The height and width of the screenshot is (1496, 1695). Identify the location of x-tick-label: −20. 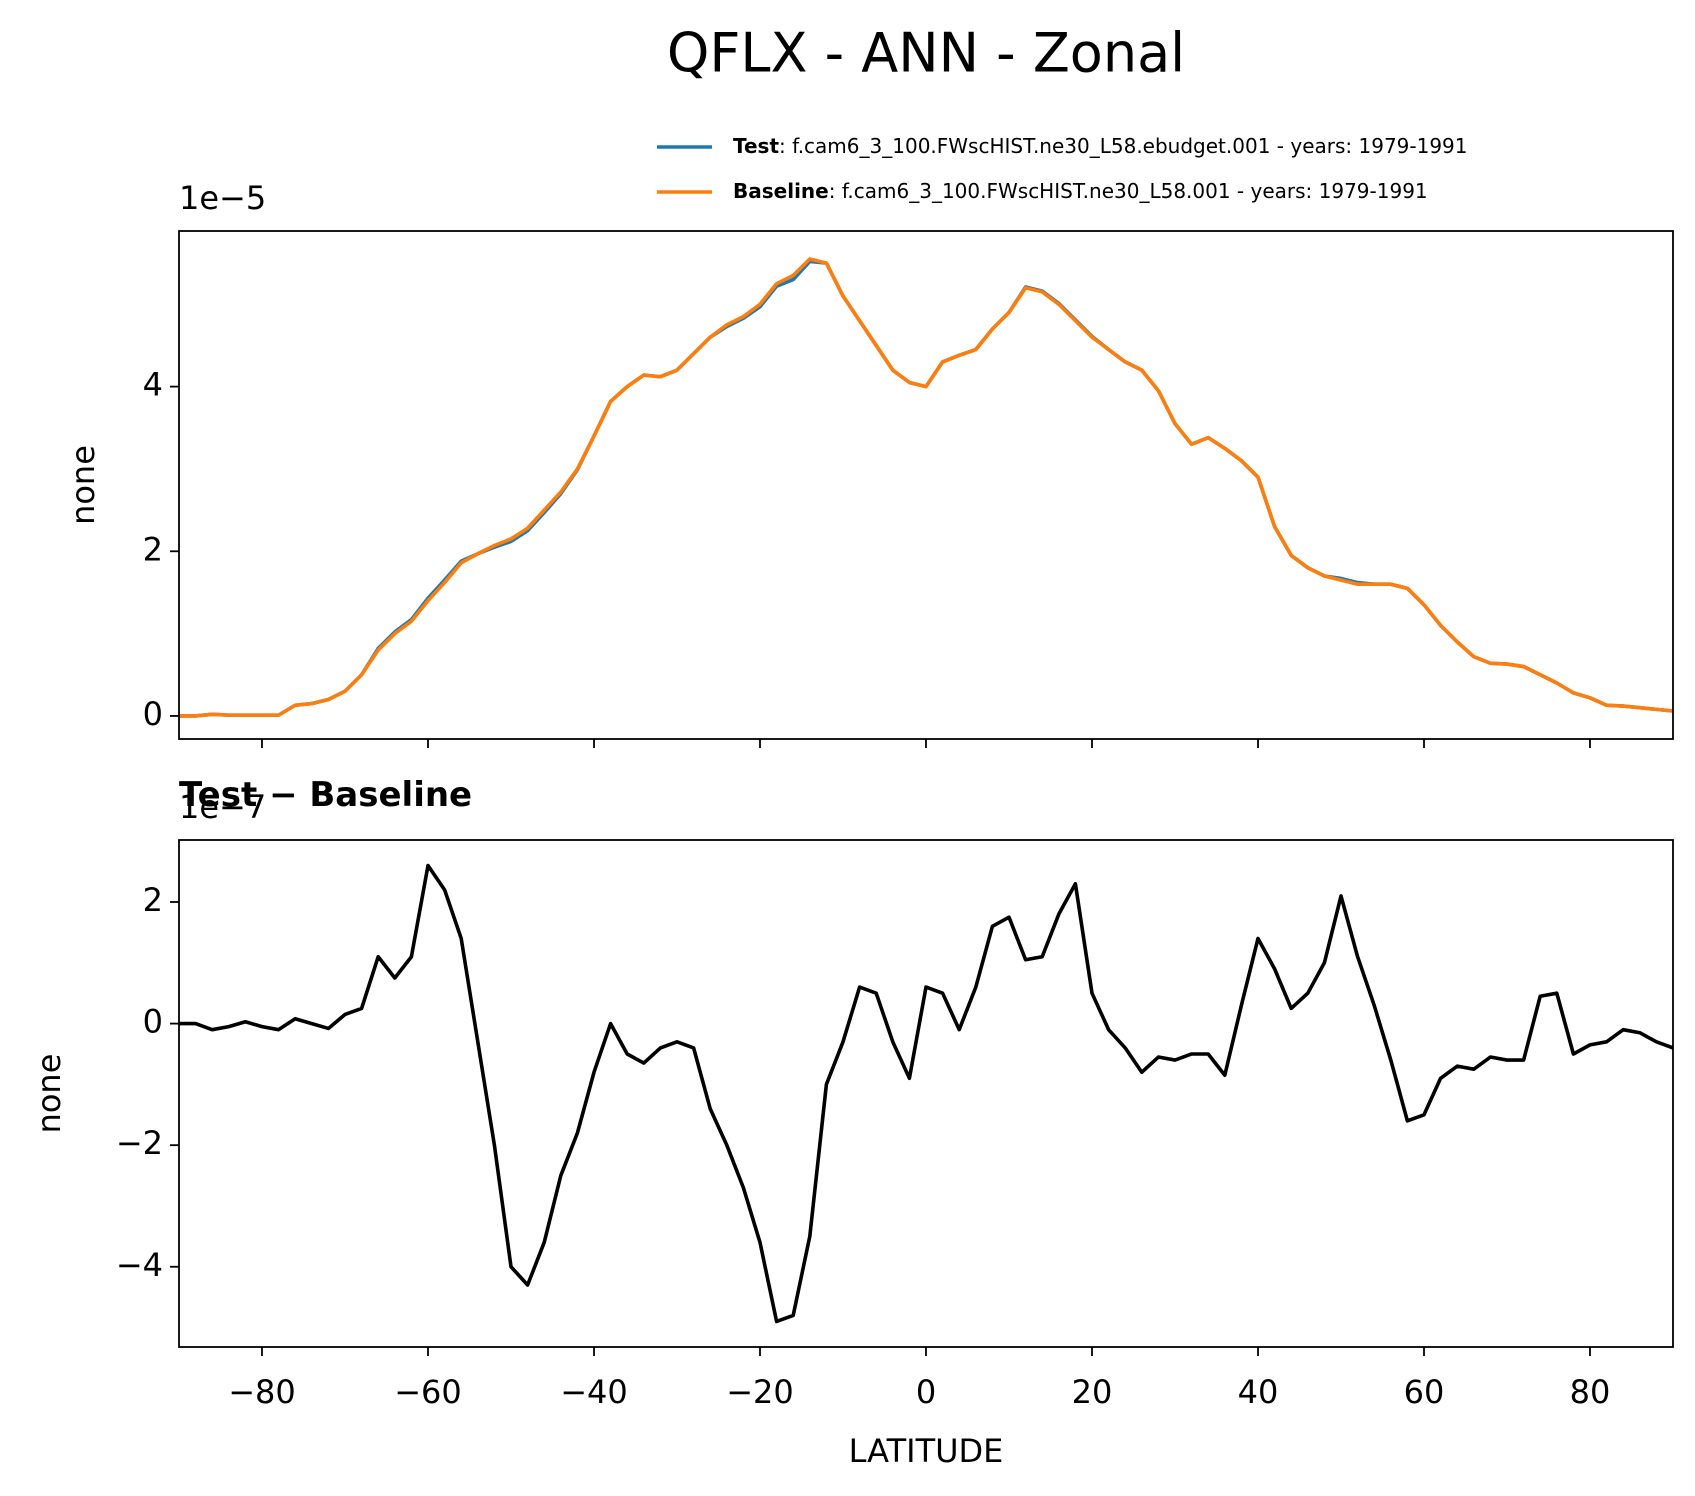
(760, 1392).